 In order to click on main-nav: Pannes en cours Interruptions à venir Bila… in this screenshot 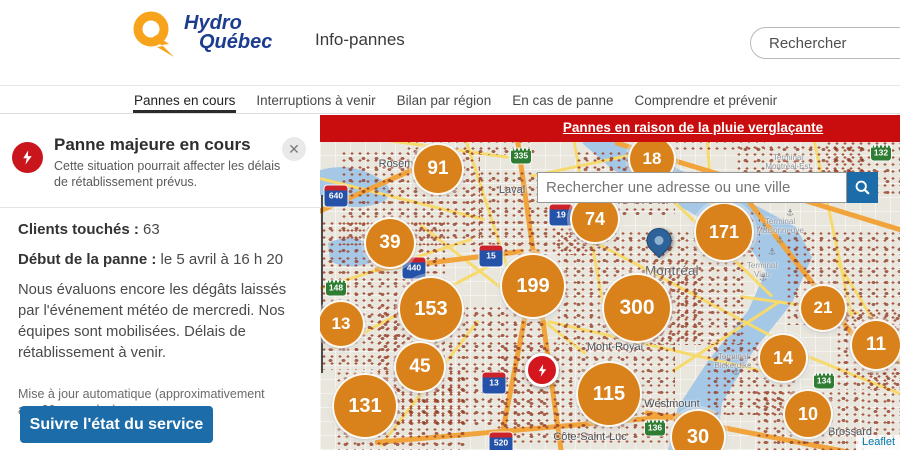, I will do `click(450, 99)`.